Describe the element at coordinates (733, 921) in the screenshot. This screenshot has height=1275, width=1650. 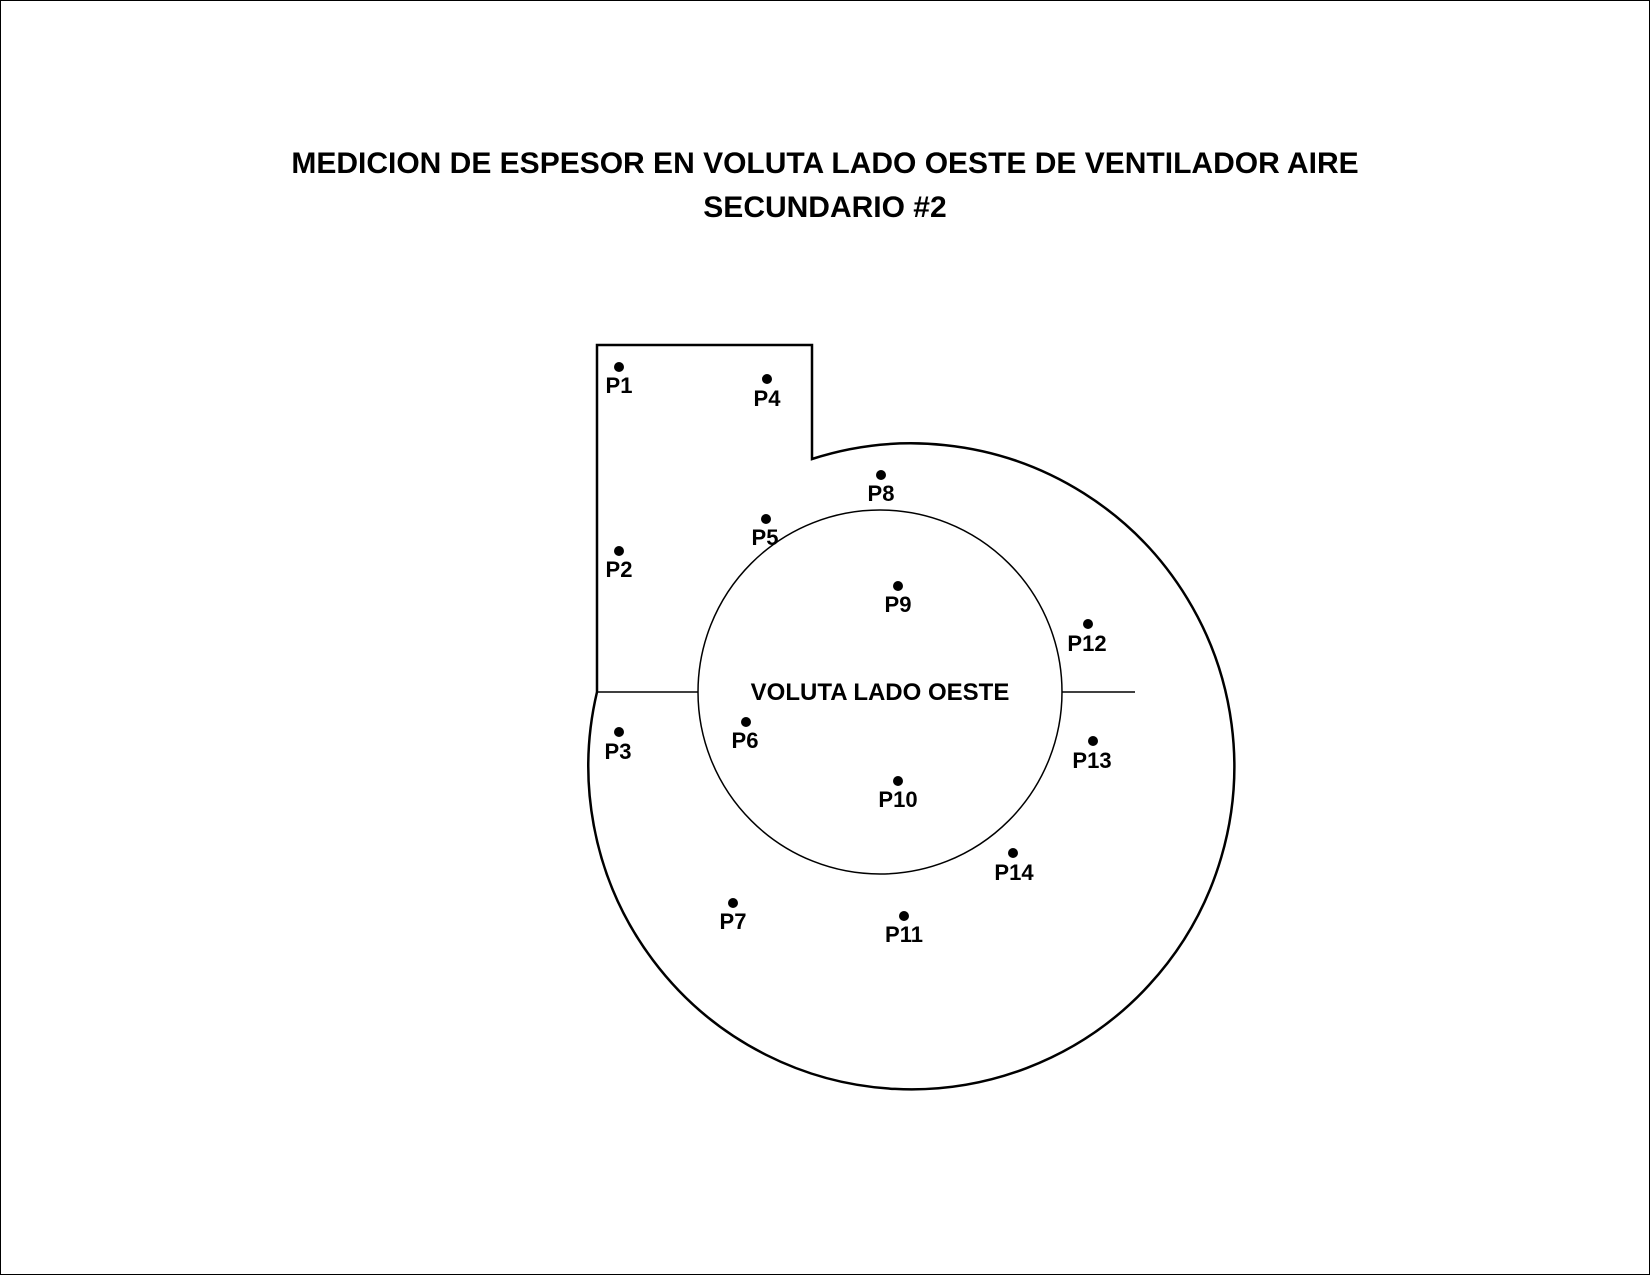
I see `point-label: P7` at that location.